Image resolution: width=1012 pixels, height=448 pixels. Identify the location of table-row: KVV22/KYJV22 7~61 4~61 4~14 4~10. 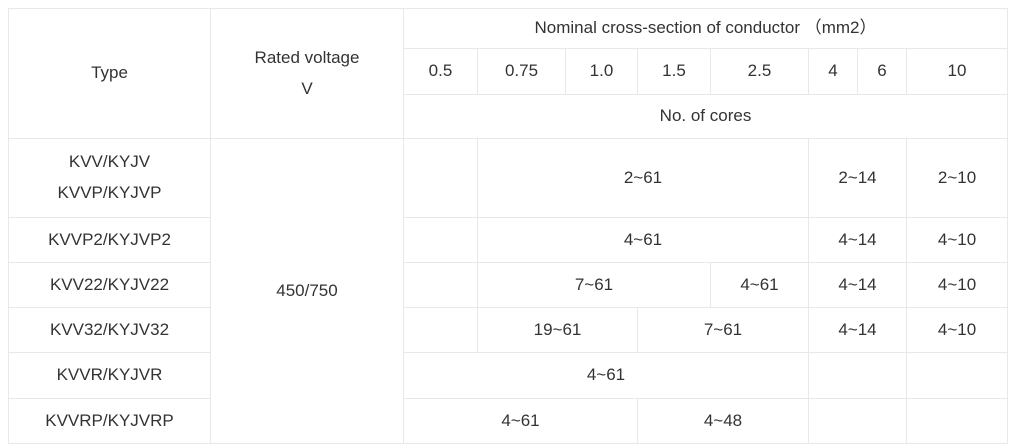
(508, 285).